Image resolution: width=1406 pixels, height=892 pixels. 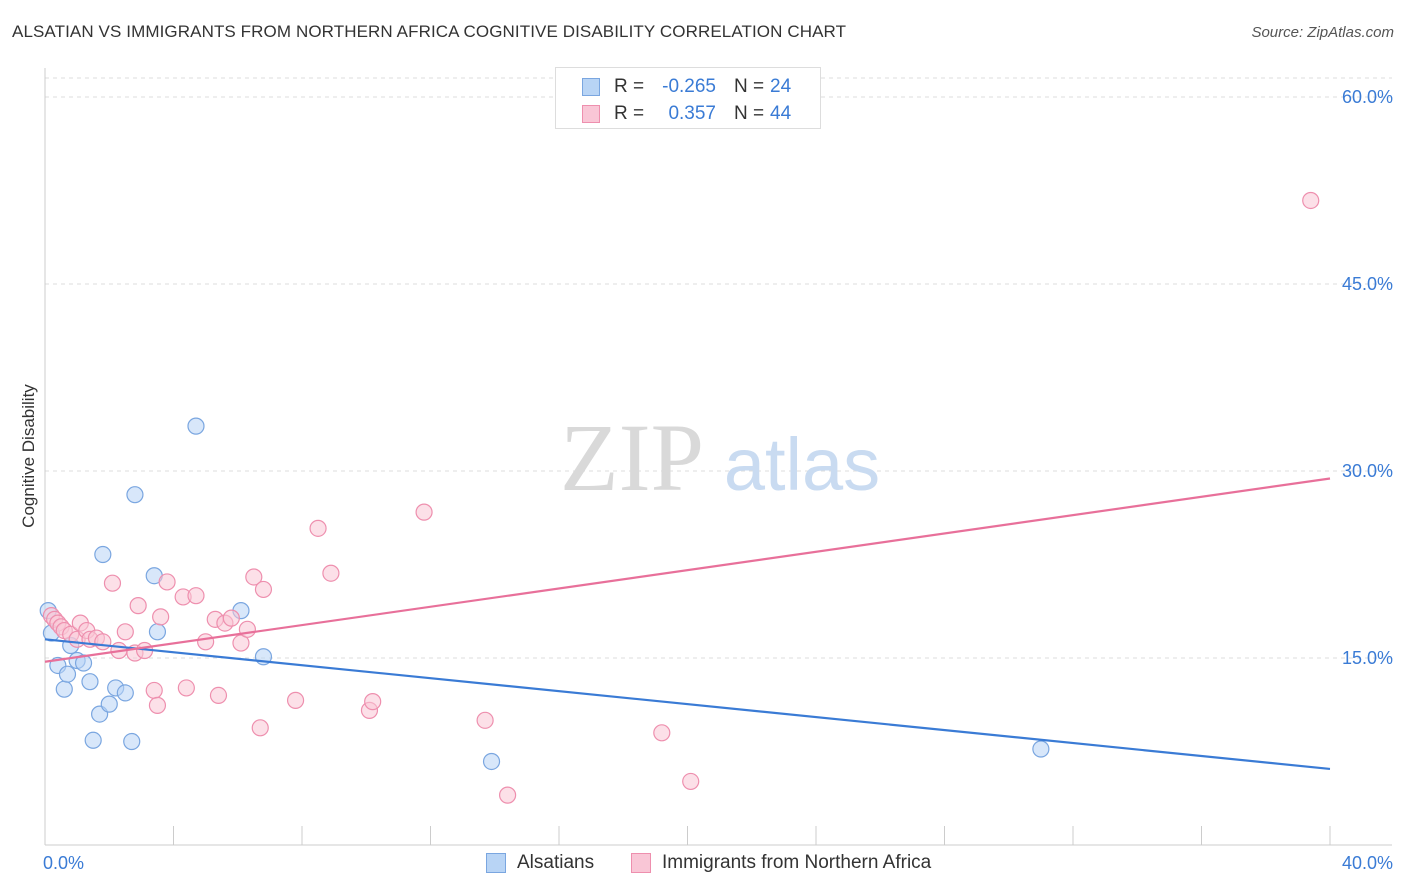 I want to click on legend-label: Alsatians, so click(x=556, y=862).